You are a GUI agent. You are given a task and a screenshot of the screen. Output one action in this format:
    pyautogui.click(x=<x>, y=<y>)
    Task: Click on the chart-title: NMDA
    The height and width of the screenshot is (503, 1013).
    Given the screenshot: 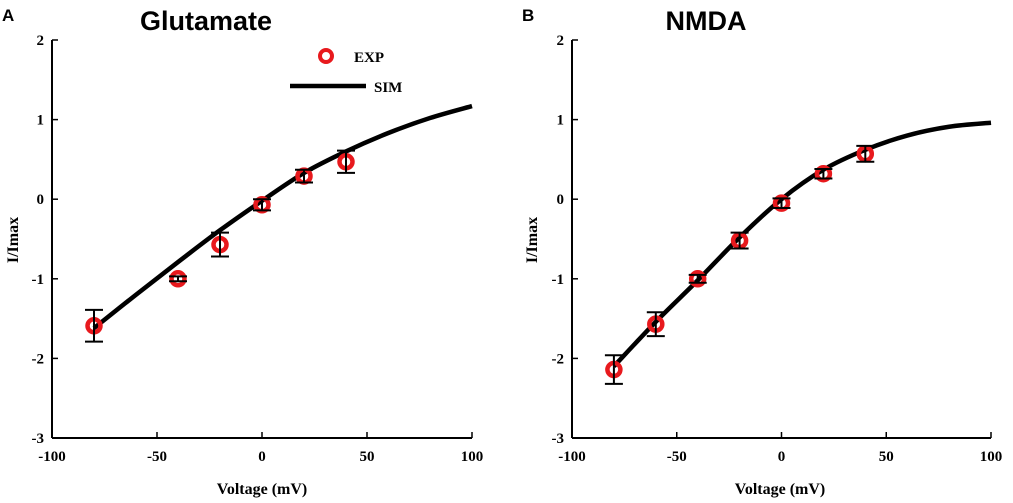 What is the action you would take?
    pyautogui.click(x=706, y=21)
    